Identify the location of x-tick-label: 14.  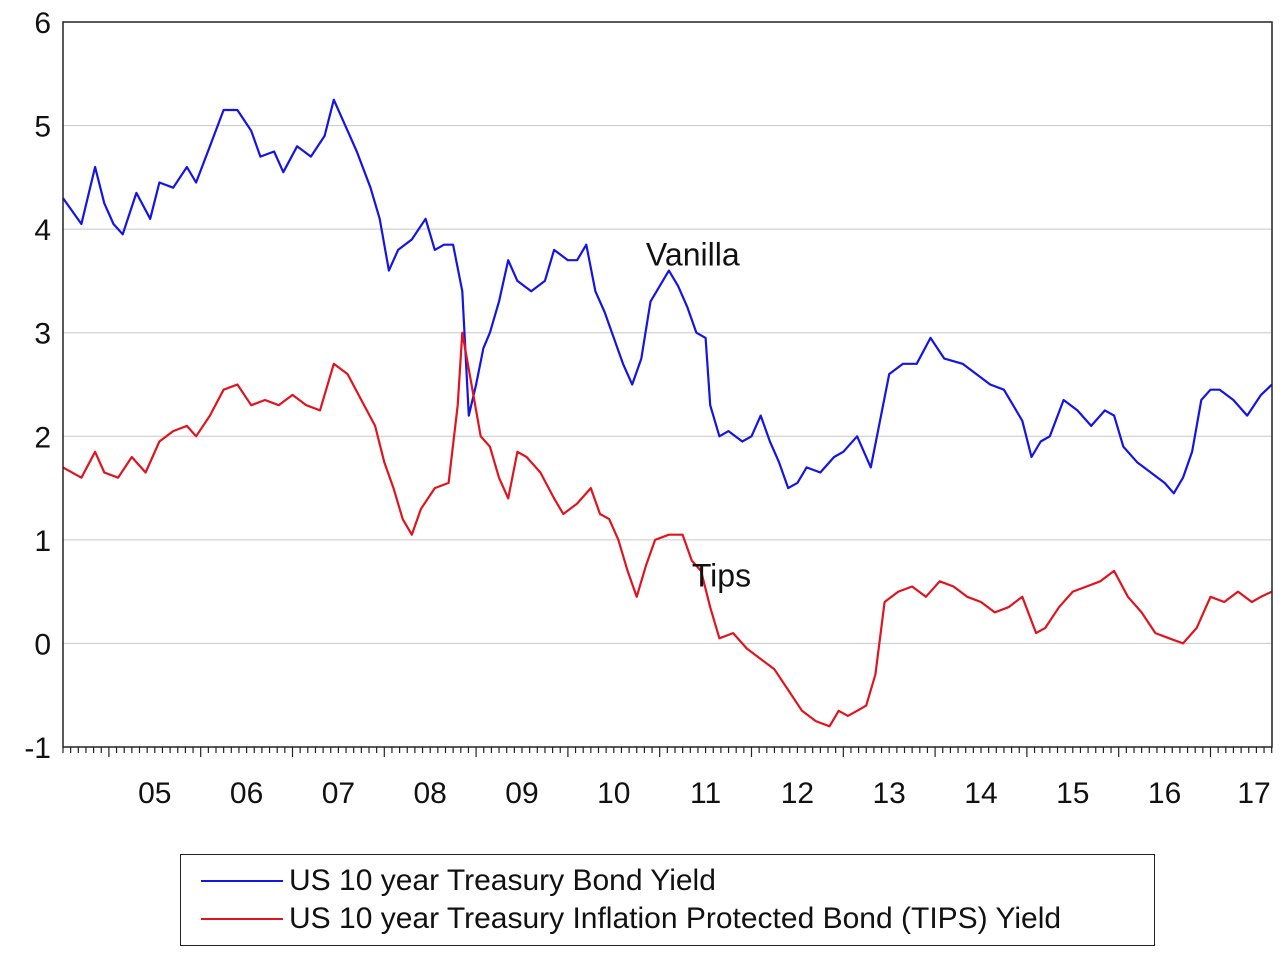
(980, 793).